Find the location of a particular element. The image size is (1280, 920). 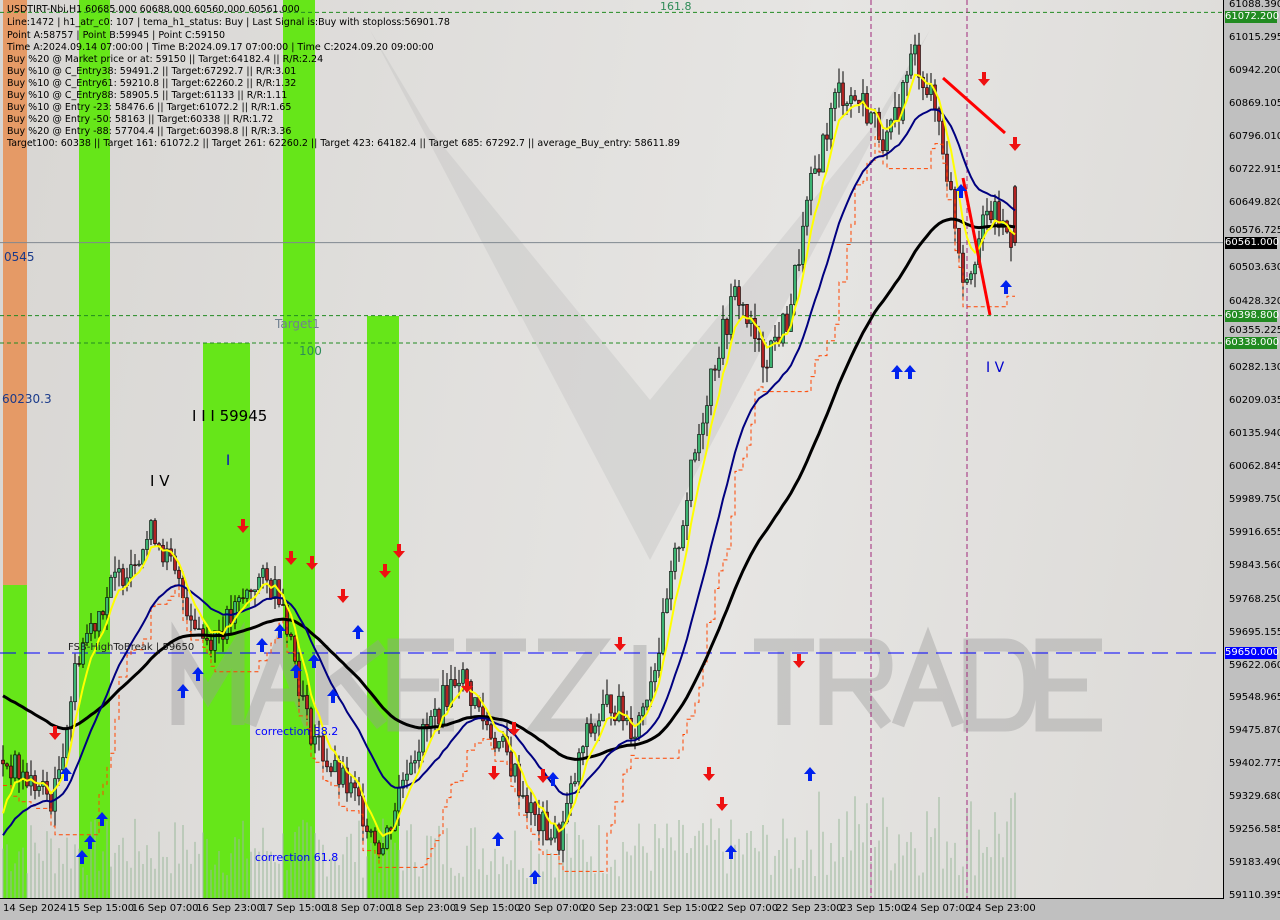

price-tick-label: 60062.845 is located at coordinates (1254, 466).